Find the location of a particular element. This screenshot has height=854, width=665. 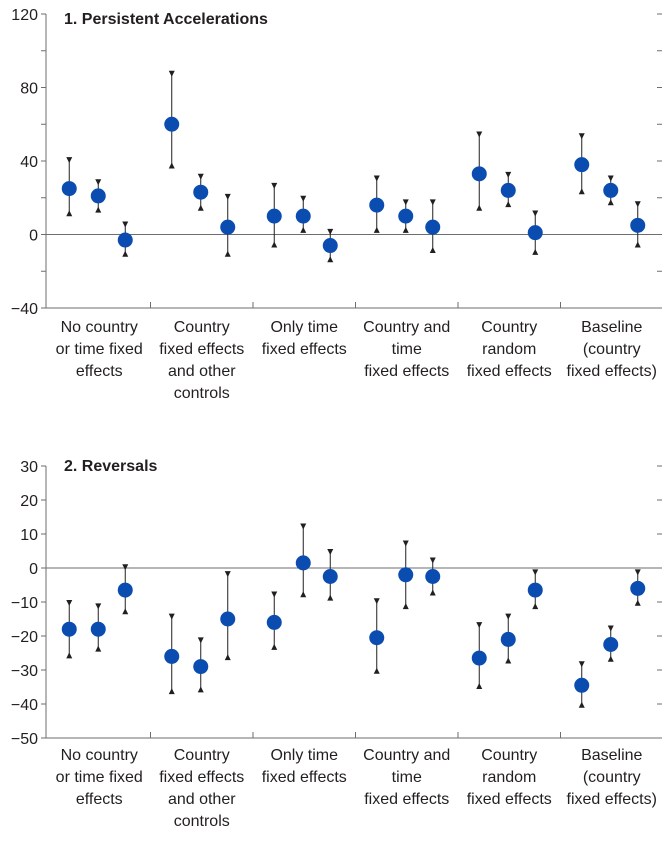

chart-title: 2. Reversals is located at coordinates (111, 466).